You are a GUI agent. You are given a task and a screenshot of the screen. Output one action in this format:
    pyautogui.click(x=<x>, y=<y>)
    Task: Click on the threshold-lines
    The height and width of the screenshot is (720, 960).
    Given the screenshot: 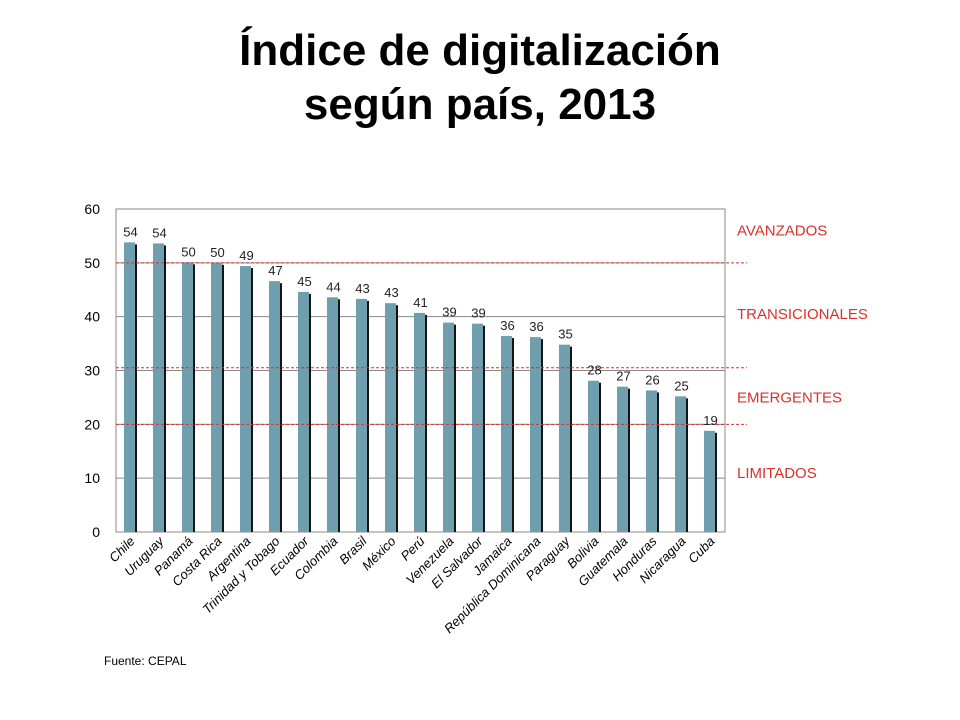 What is the action you would take?
    pyautogui.click(x=431, y=343)
    